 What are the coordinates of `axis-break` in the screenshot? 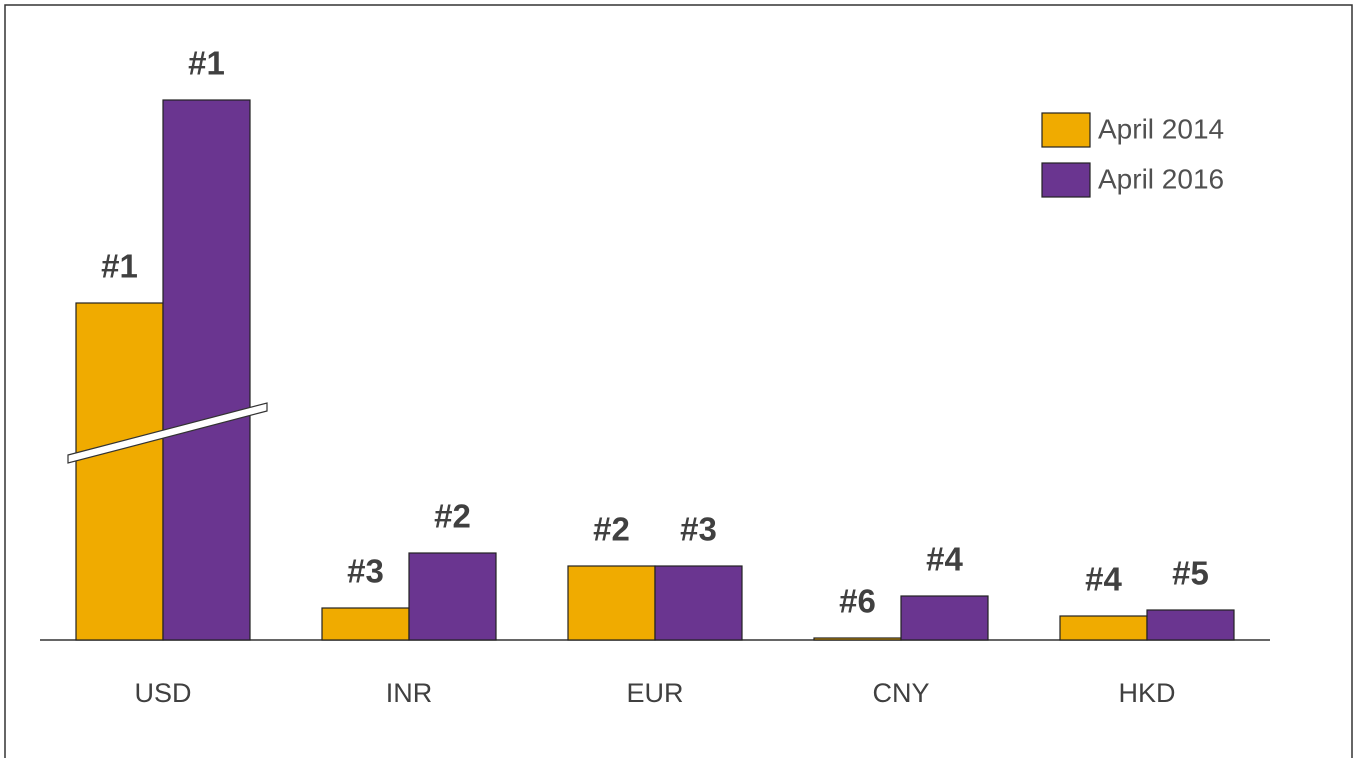 It's located at (167, 433).